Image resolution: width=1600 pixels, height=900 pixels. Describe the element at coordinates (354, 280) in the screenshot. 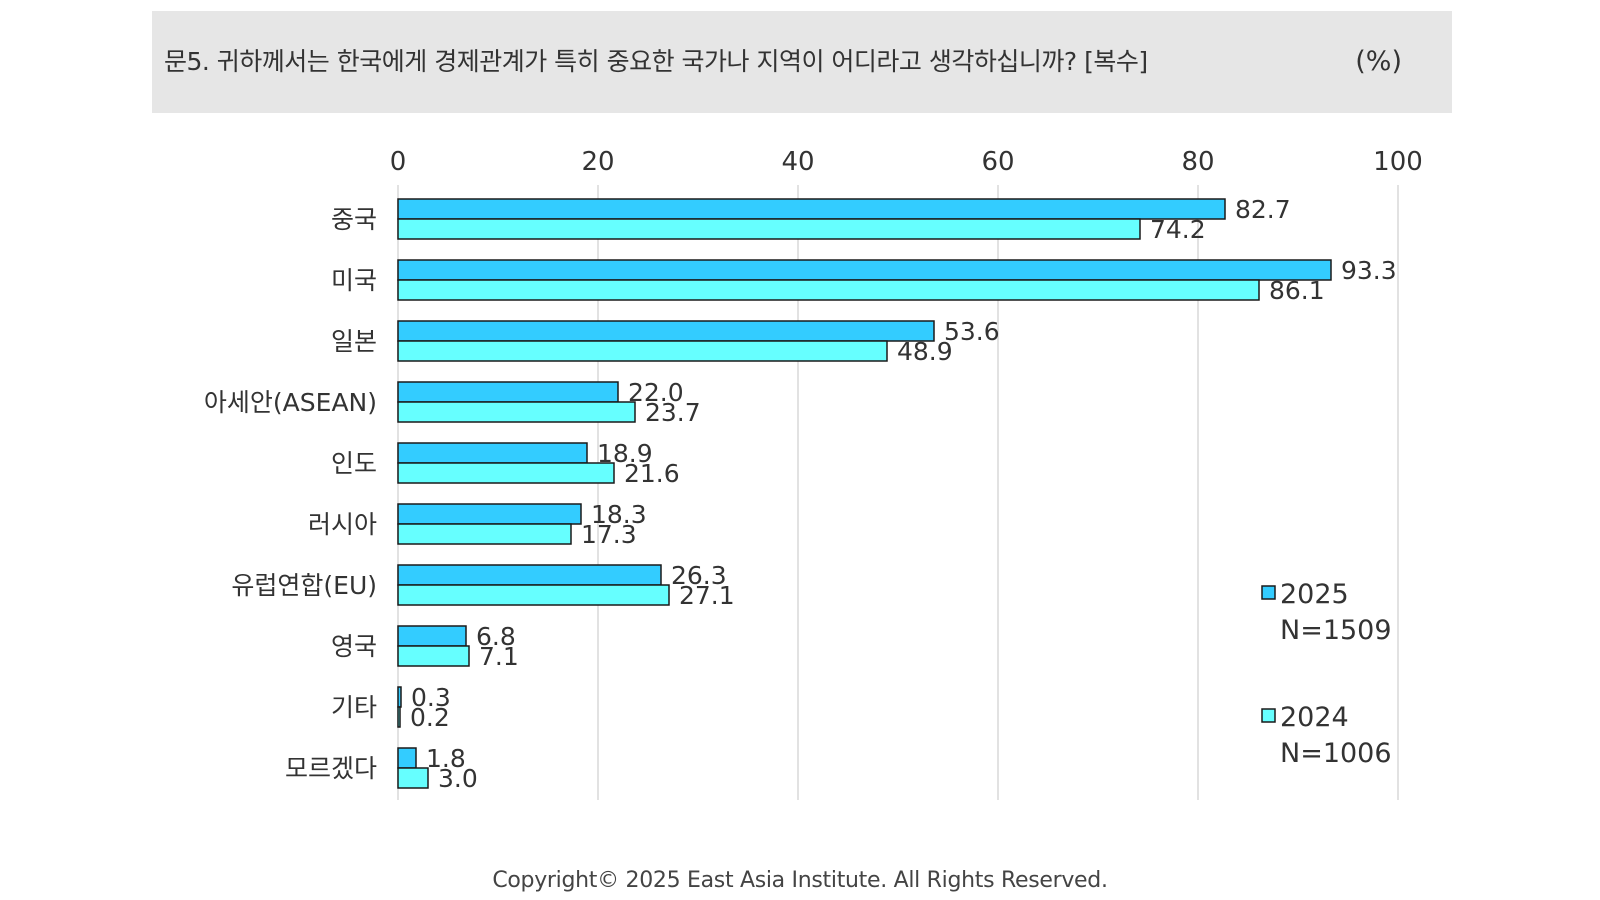

I see `category-label: 미국` at that location.